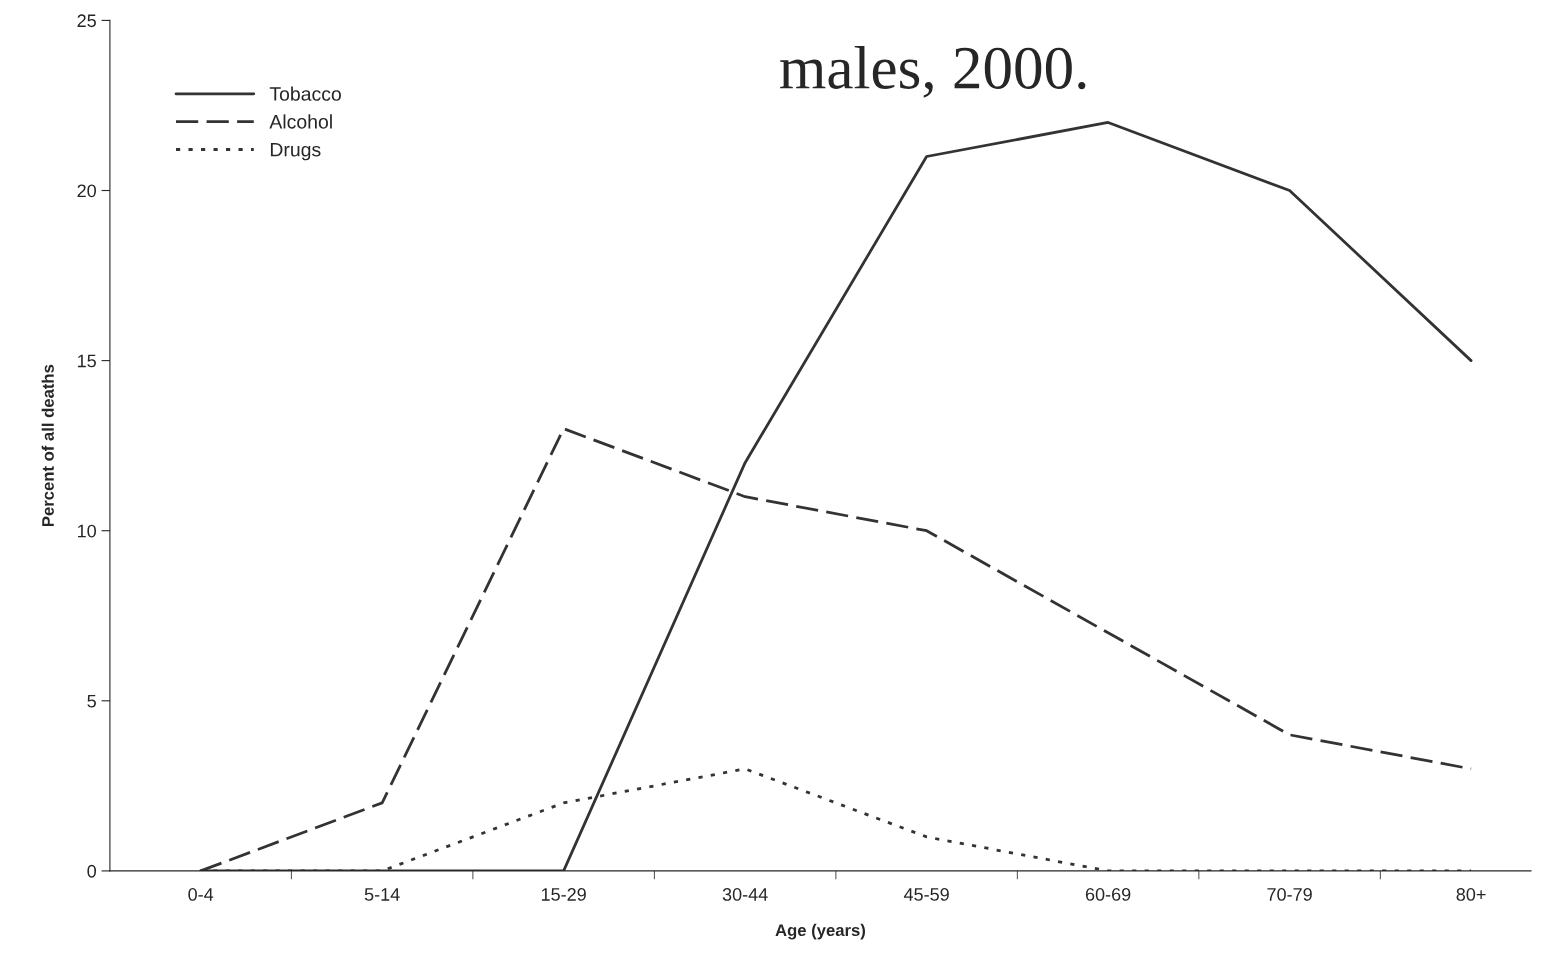  What do you see at coordinates (1471, 894) in the screenshot?
I see `x-tick-label: 80+` at bounding box center [1471, 894].